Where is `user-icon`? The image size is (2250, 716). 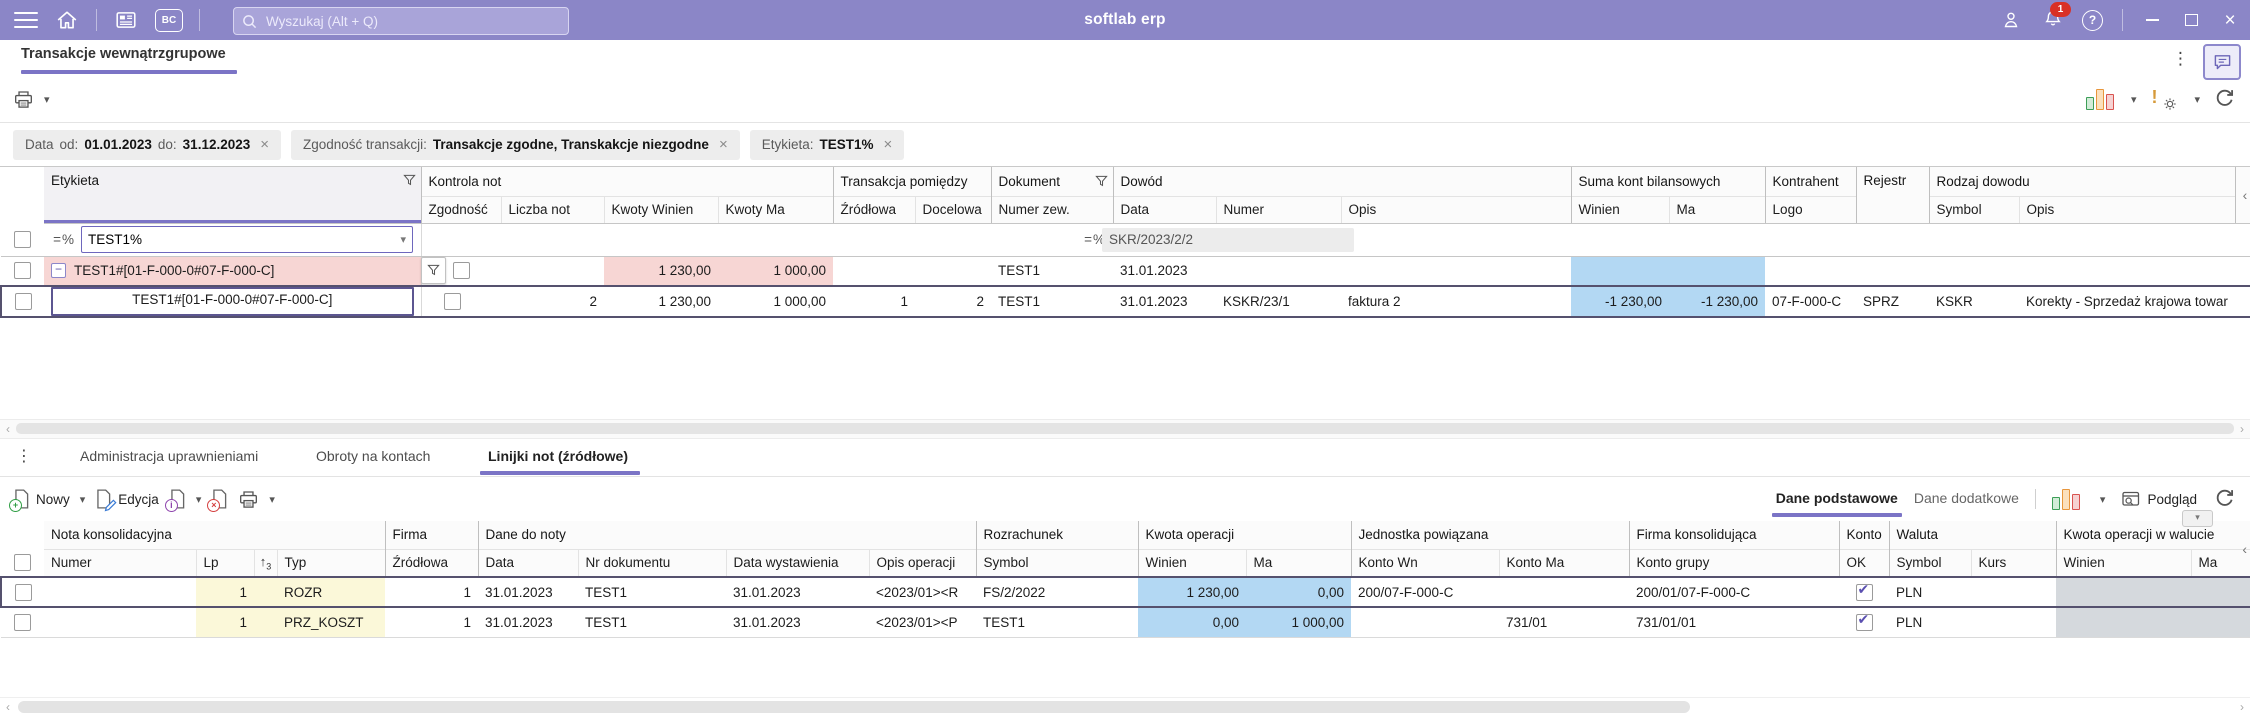 user-icon is located at coordinates (2011, 20).